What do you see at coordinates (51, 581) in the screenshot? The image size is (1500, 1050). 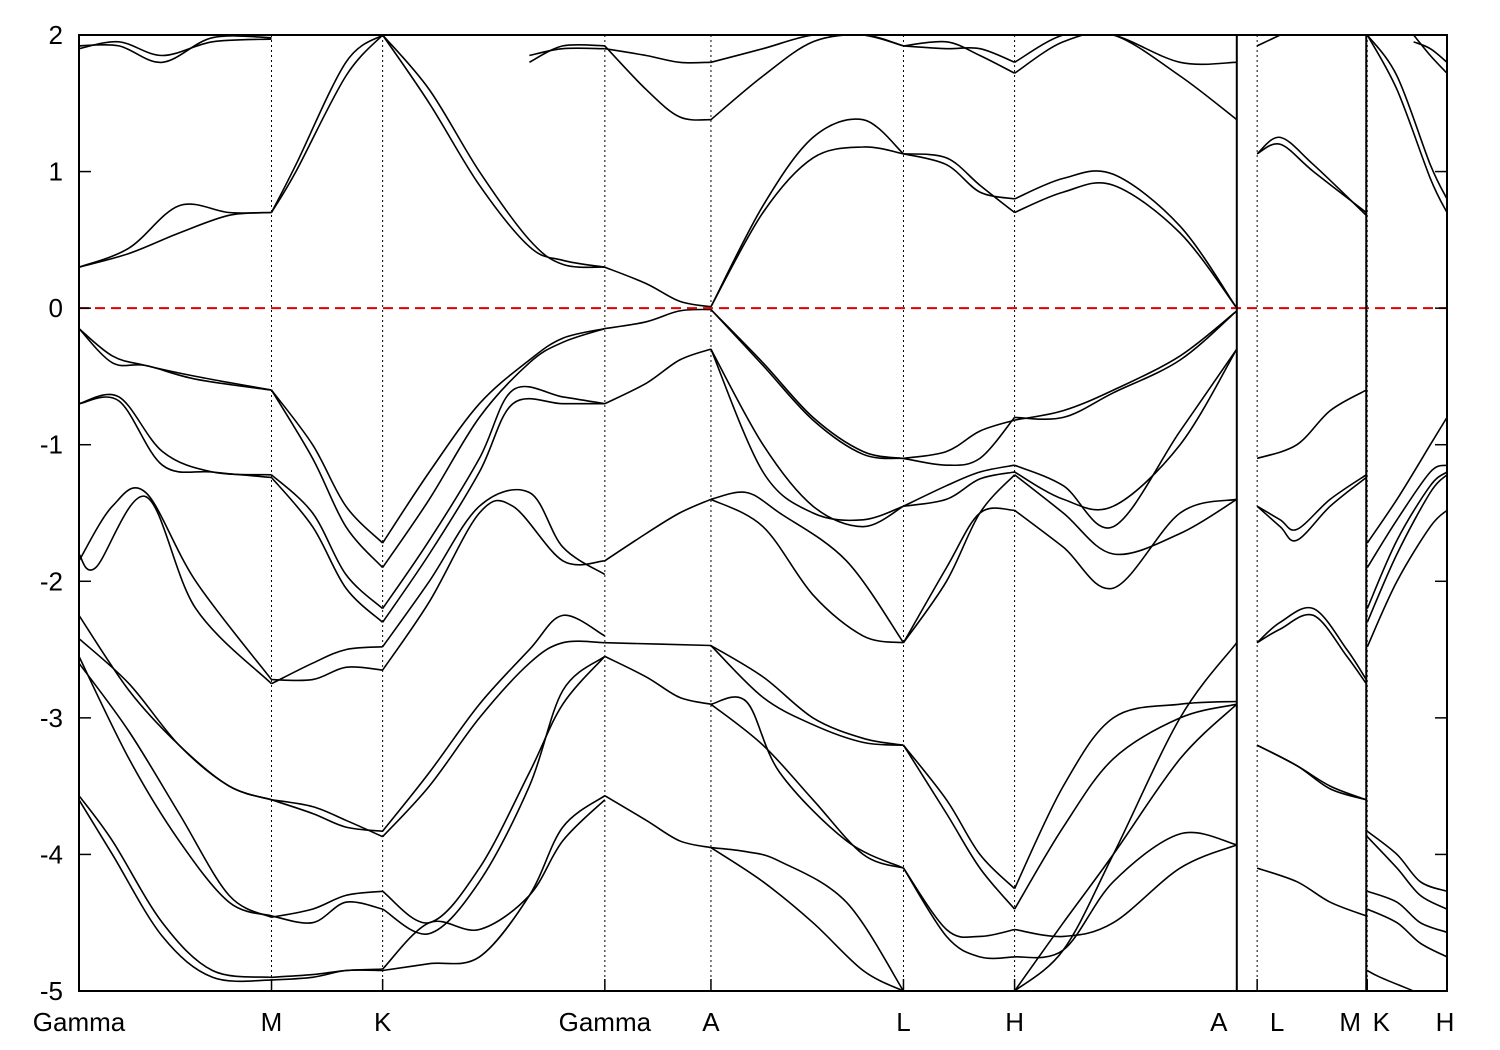 I see `y-tick-label: -2` at bounding box center [51, 581].